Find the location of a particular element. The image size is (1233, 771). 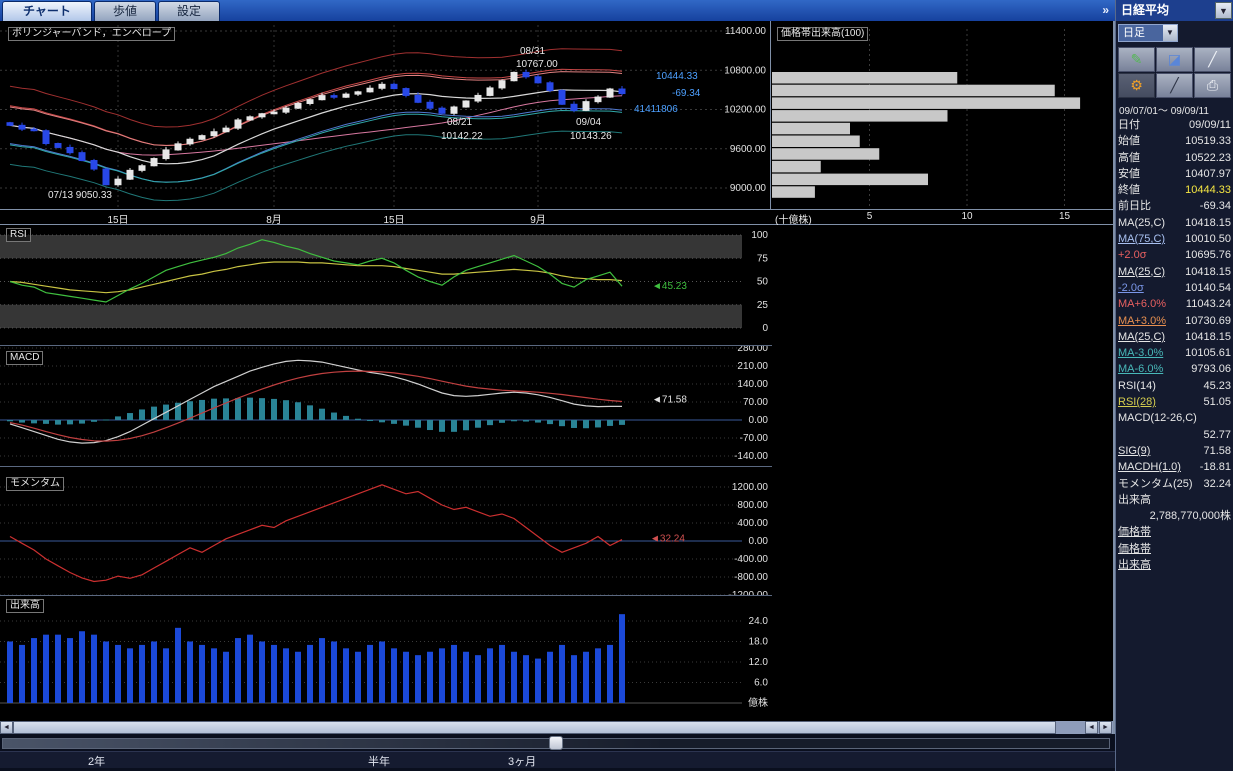

scroll-left-icon: ◄ is located at coordinates (6, 727).